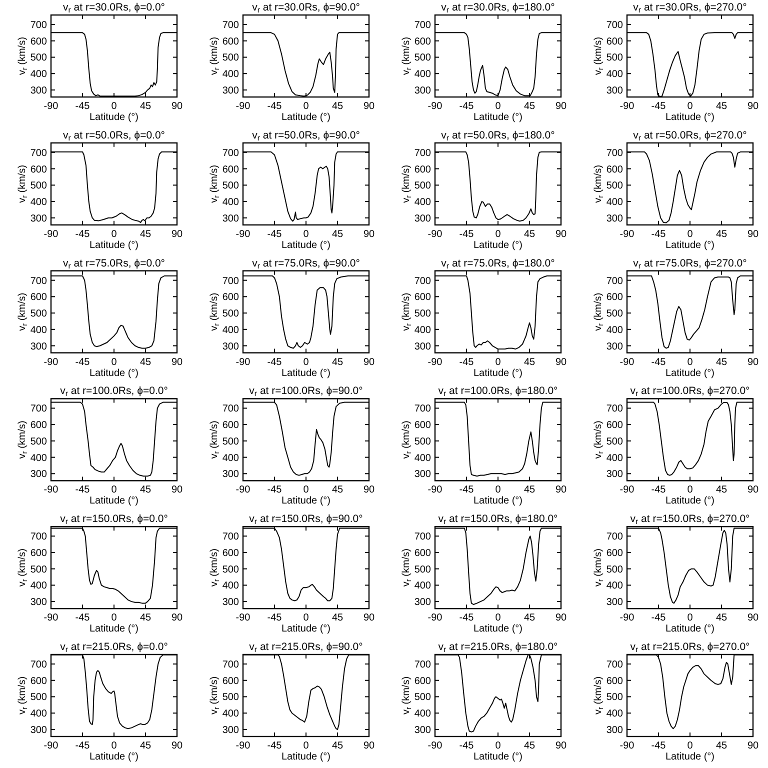 The image size is (768, 768). Describe the element at coordinates (114, 135) in the screenshot. I see `chart-title: v$_{r}$ at r=50.0Rs, ϕ=0.0°` at that location.